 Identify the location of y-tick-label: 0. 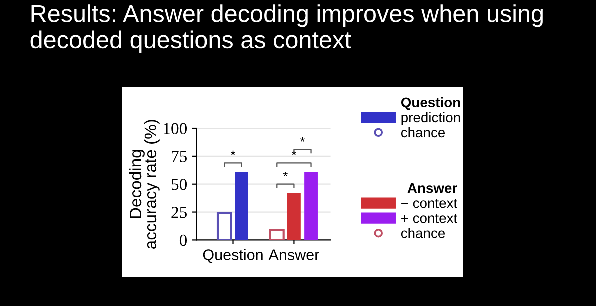
(184, 240).